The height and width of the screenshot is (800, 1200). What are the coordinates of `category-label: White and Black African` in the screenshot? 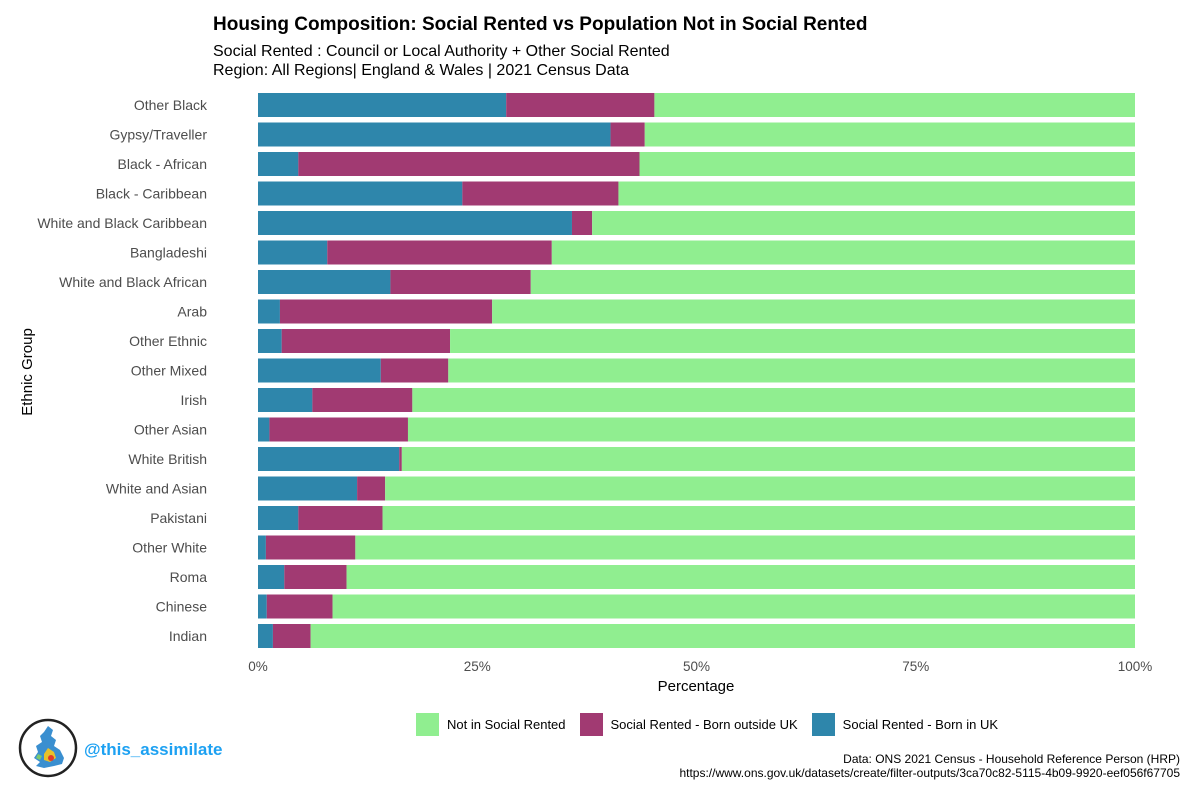 It's located at (133, 282).